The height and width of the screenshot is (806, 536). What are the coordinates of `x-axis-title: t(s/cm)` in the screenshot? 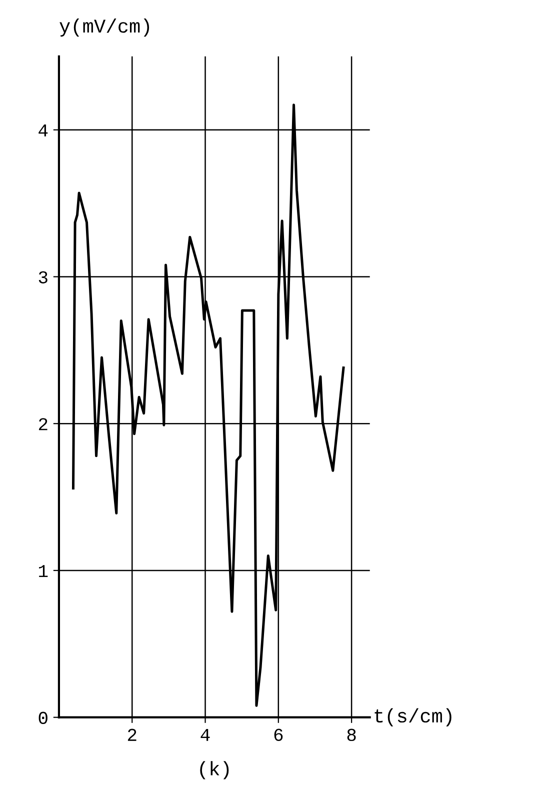 It's located at (413, 717).